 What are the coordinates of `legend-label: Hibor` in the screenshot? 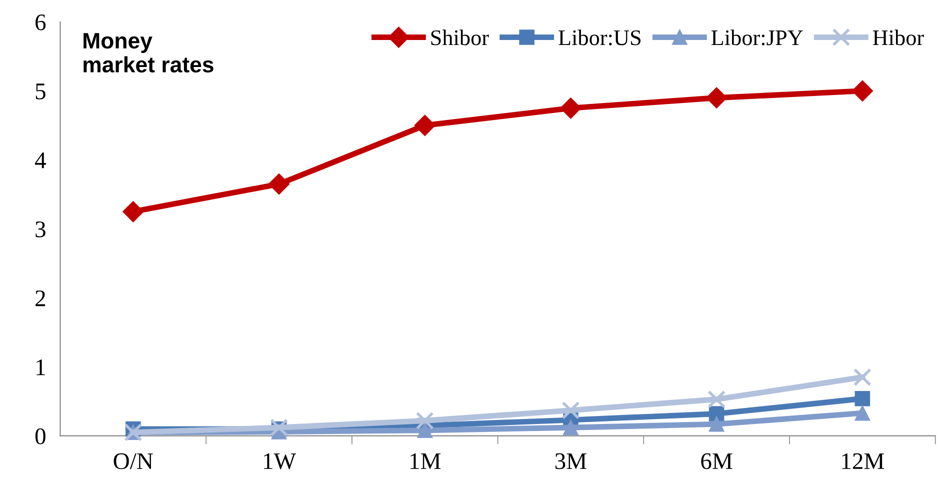 It's located at (898, 38).